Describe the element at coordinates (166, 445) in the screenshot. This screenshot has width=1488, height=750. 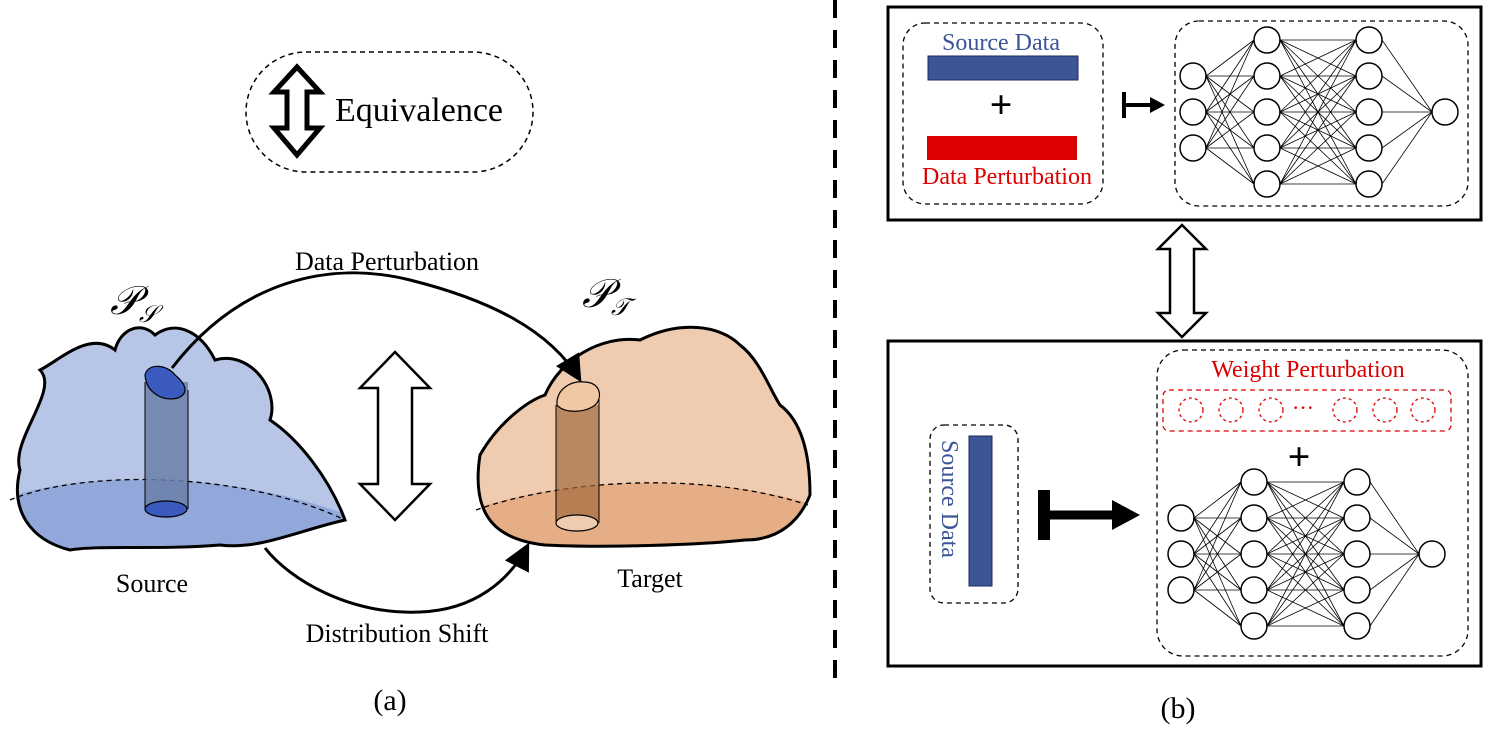
I see `source-cylinder` at that location.